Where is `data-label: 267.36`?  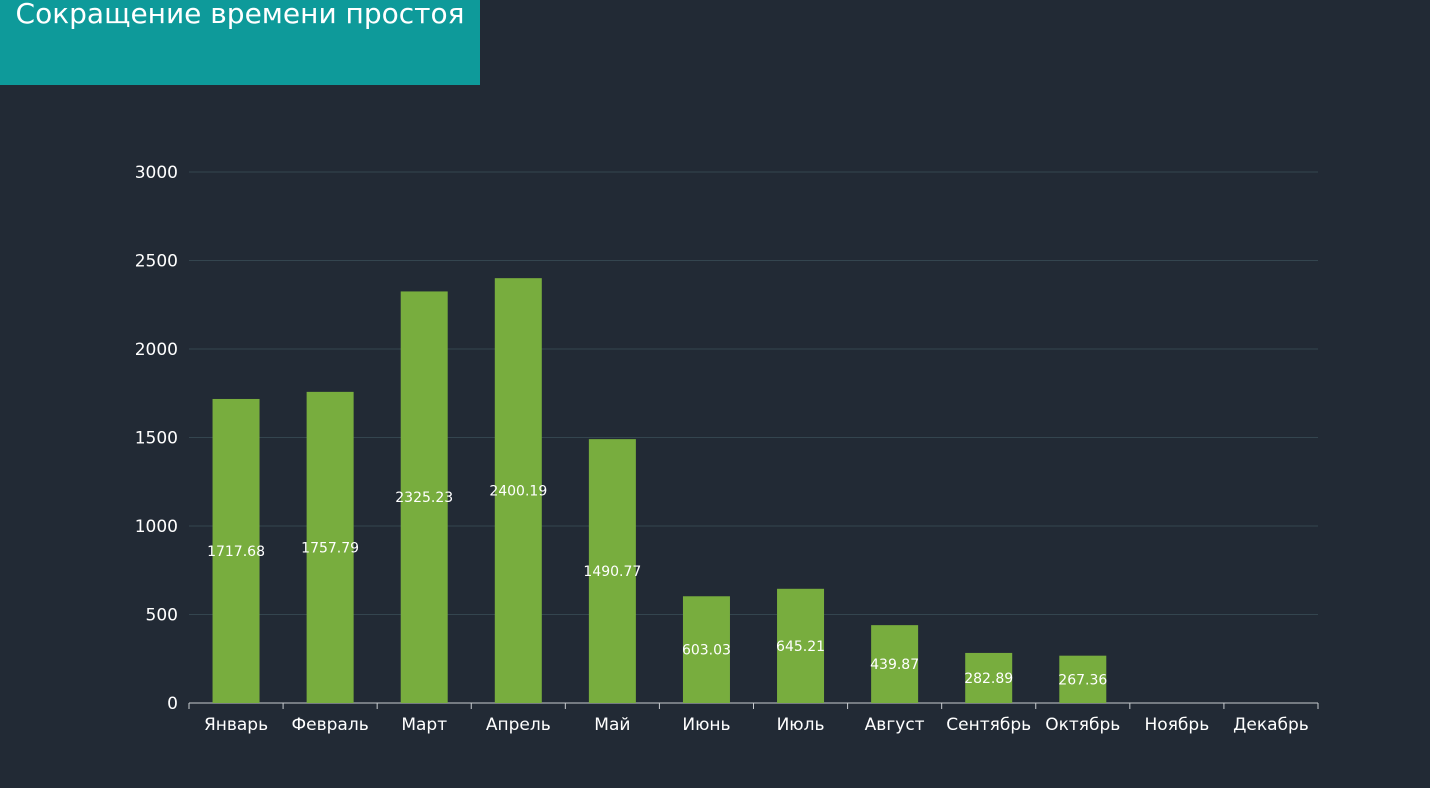 data-label: 267.36 is located at coordinates (1082, 680).